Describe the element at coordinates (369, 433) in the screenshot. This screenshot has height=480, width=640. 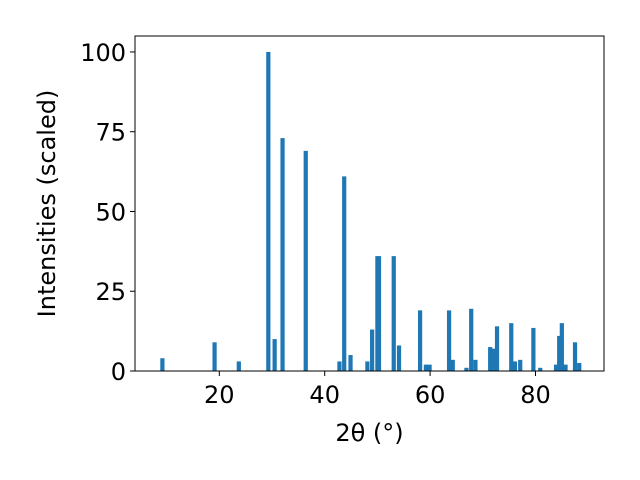
I see `x-axis-label: 2θ (°)` at that location.